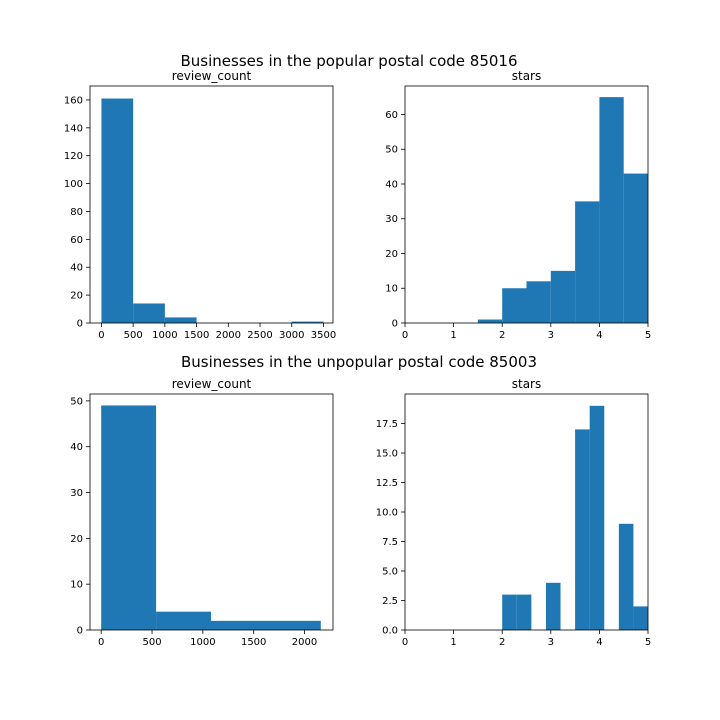  Describe the element at coordinates (73, 184) in the screenshot. I see `y-tick-label: 100` at that location.